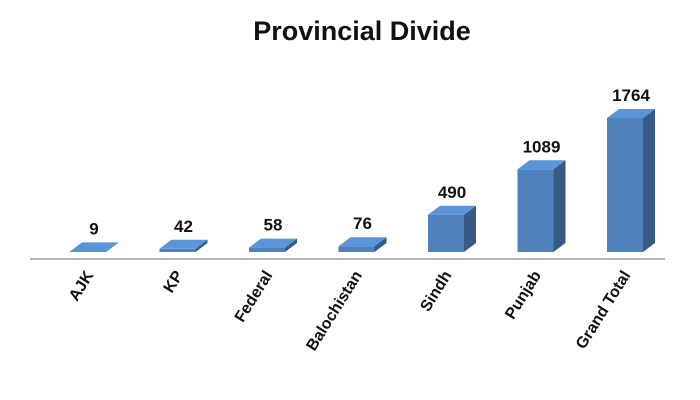 This screenshot has height=400, width=700. What do you see at coordinates (436, 291) in the screenshot?
I see `x-tick-label: Sindh` at bounding box center [436, 291].